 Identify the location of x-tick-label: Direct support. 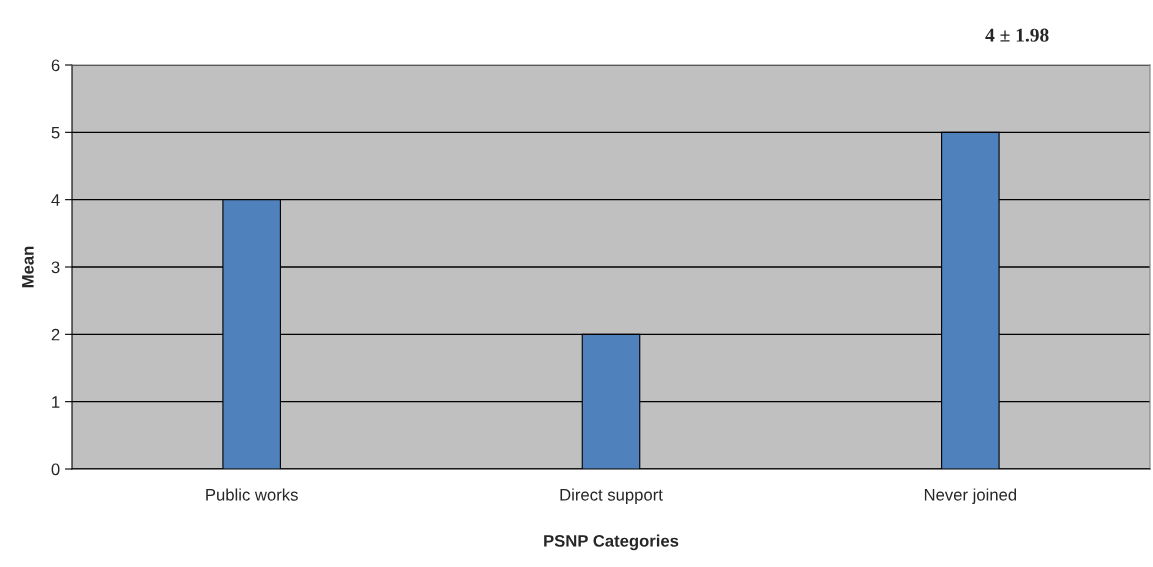
(611, 496).